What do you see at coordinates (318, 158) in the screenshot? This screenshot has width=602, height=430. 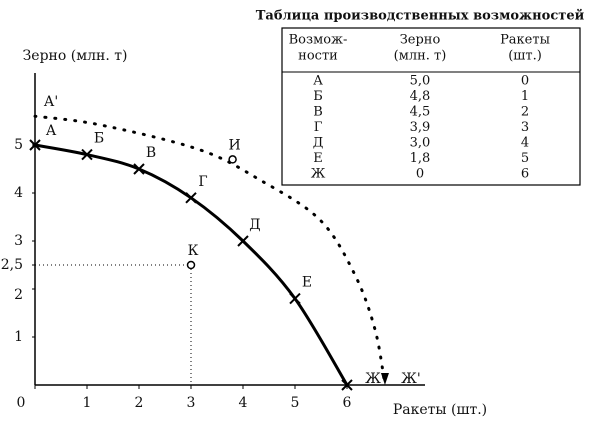 I see `table-cell: Е` at bounding box center [318, 158].